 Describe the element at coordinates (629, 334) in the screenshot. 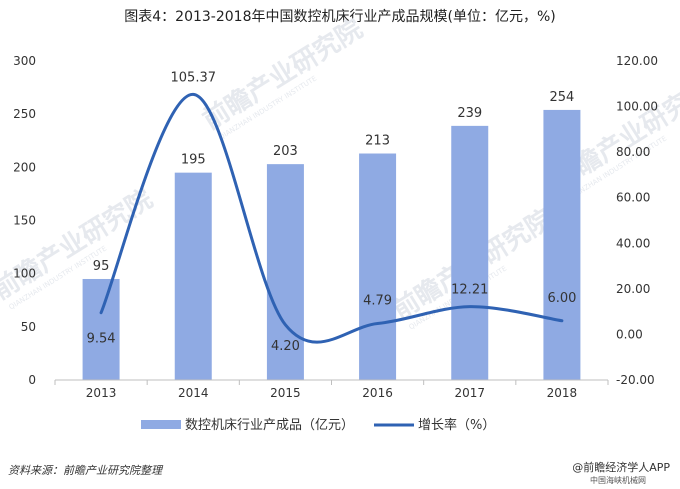

I see `y-right-tick-label: 0.00` at that location.